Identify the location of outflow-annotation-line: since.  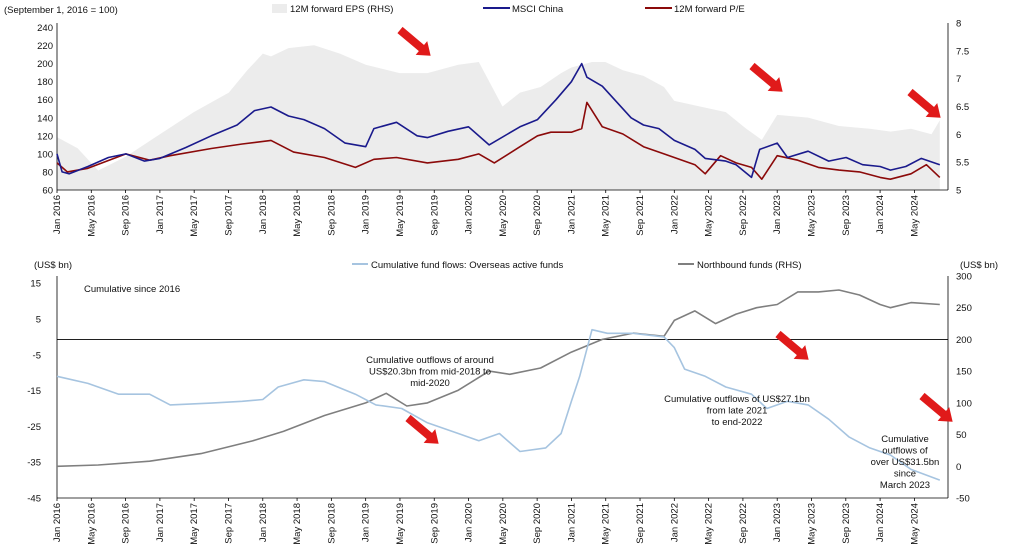
(905, 474).